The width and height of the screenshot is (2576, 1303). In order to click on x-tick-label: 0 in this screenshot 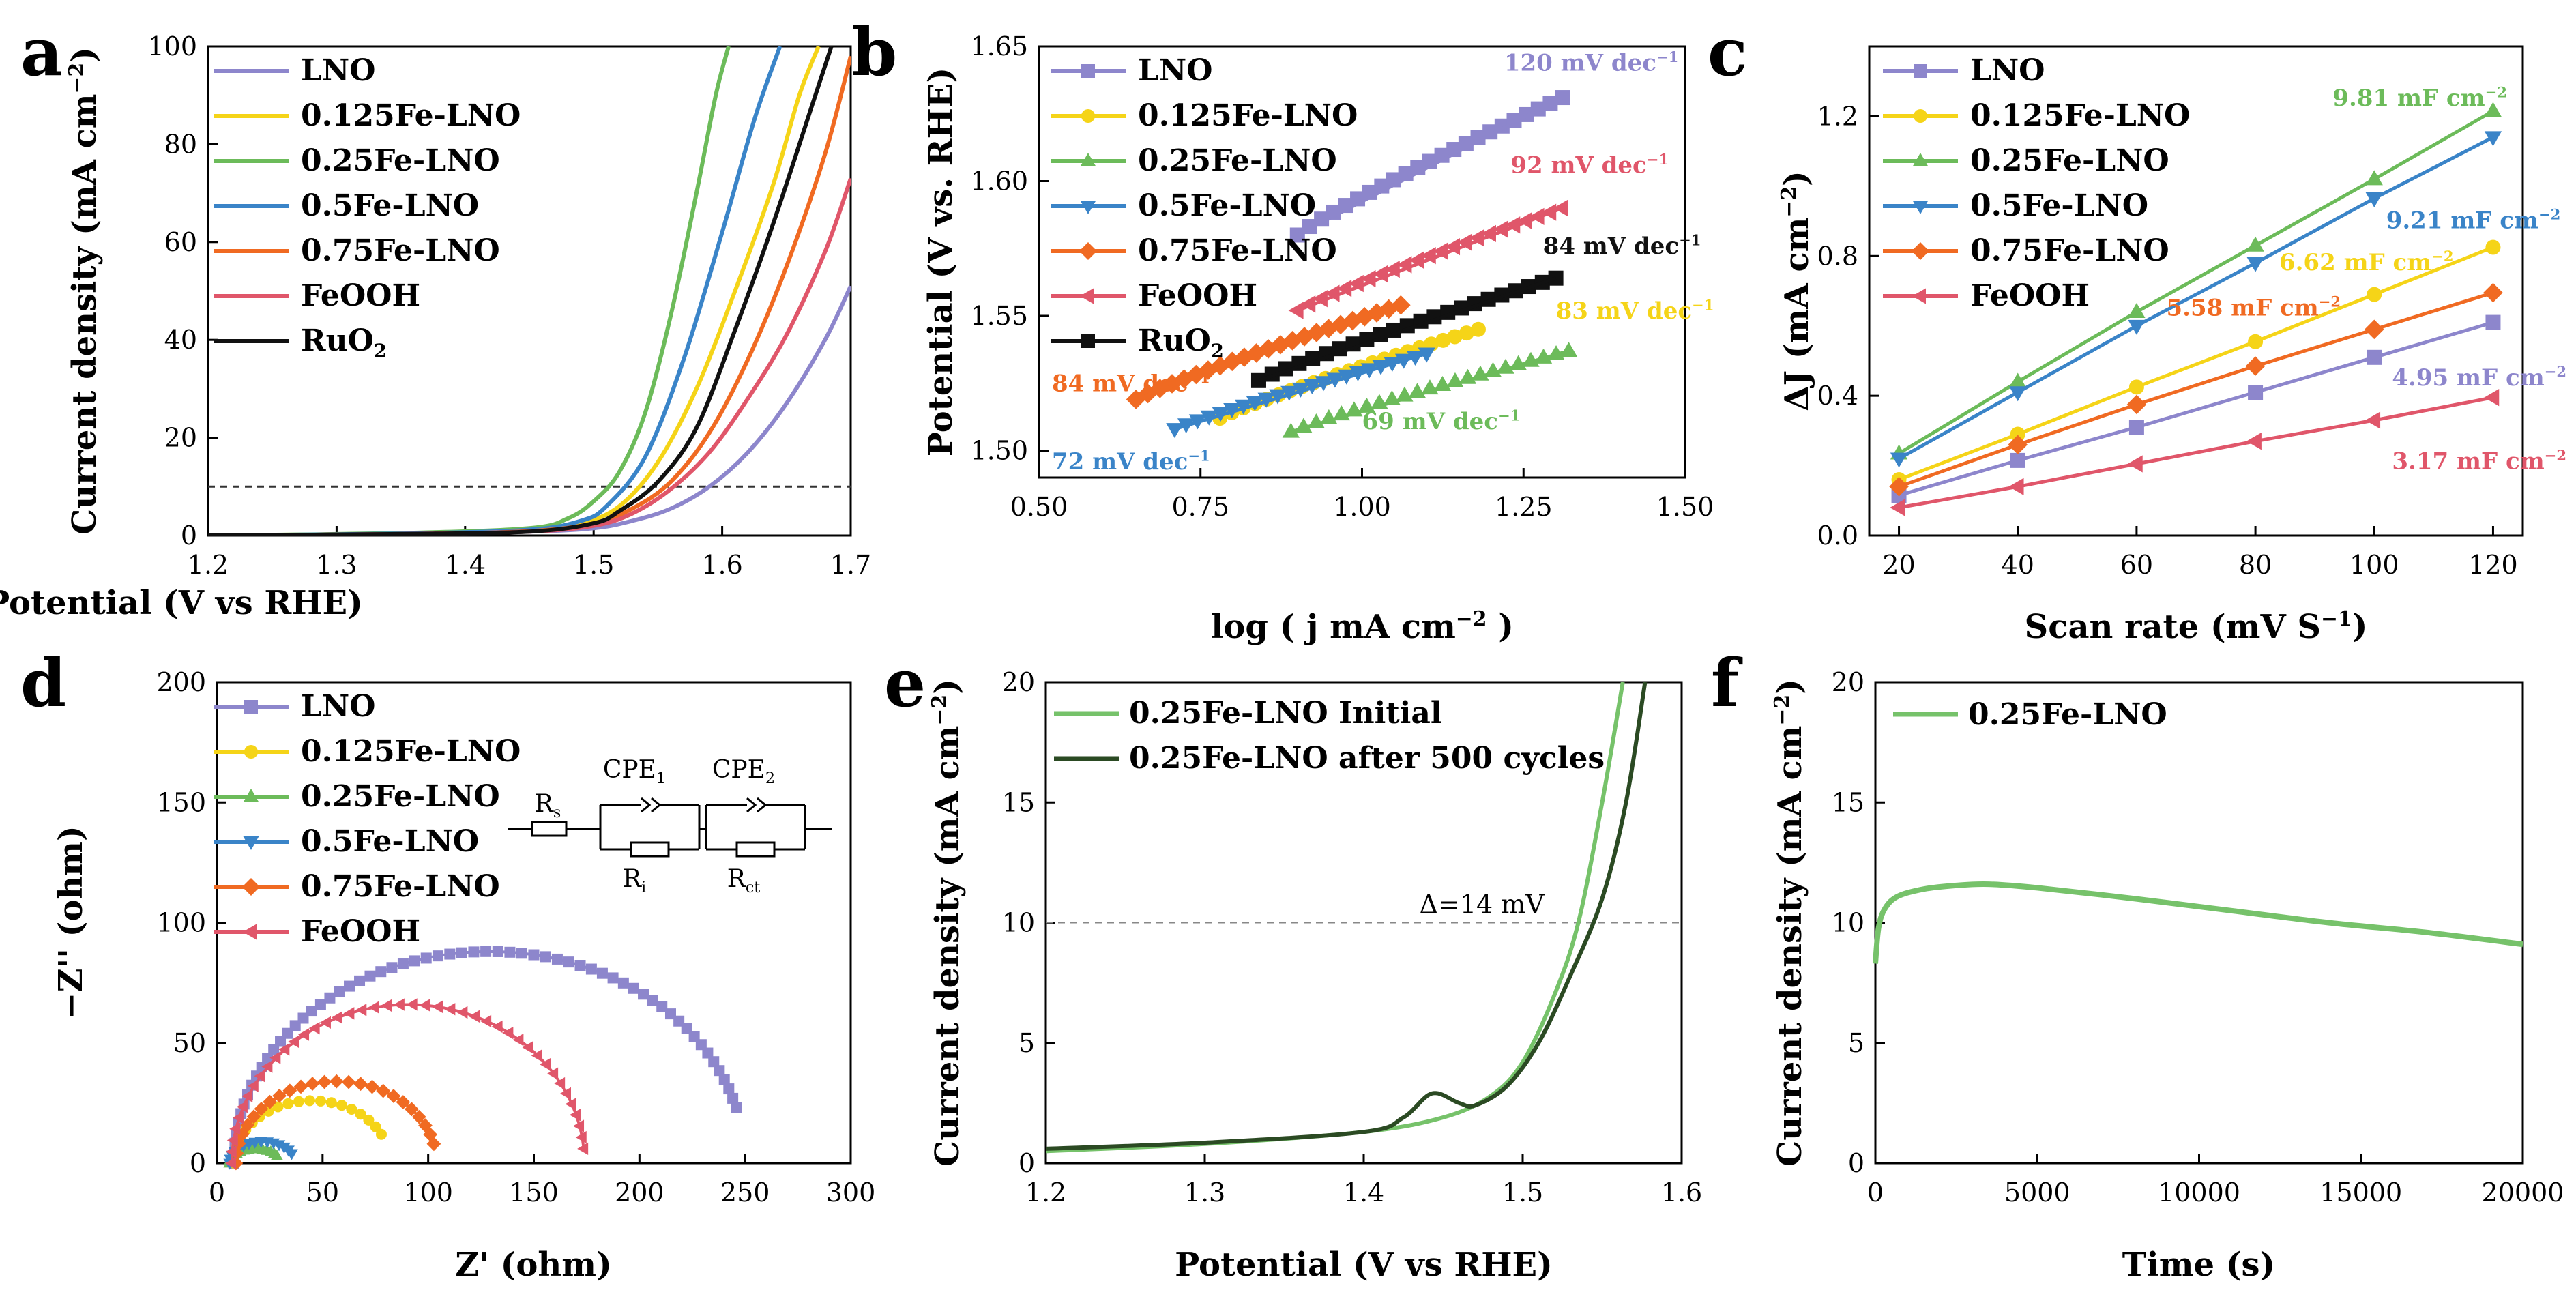, I will do `click(1876, 1192)`.